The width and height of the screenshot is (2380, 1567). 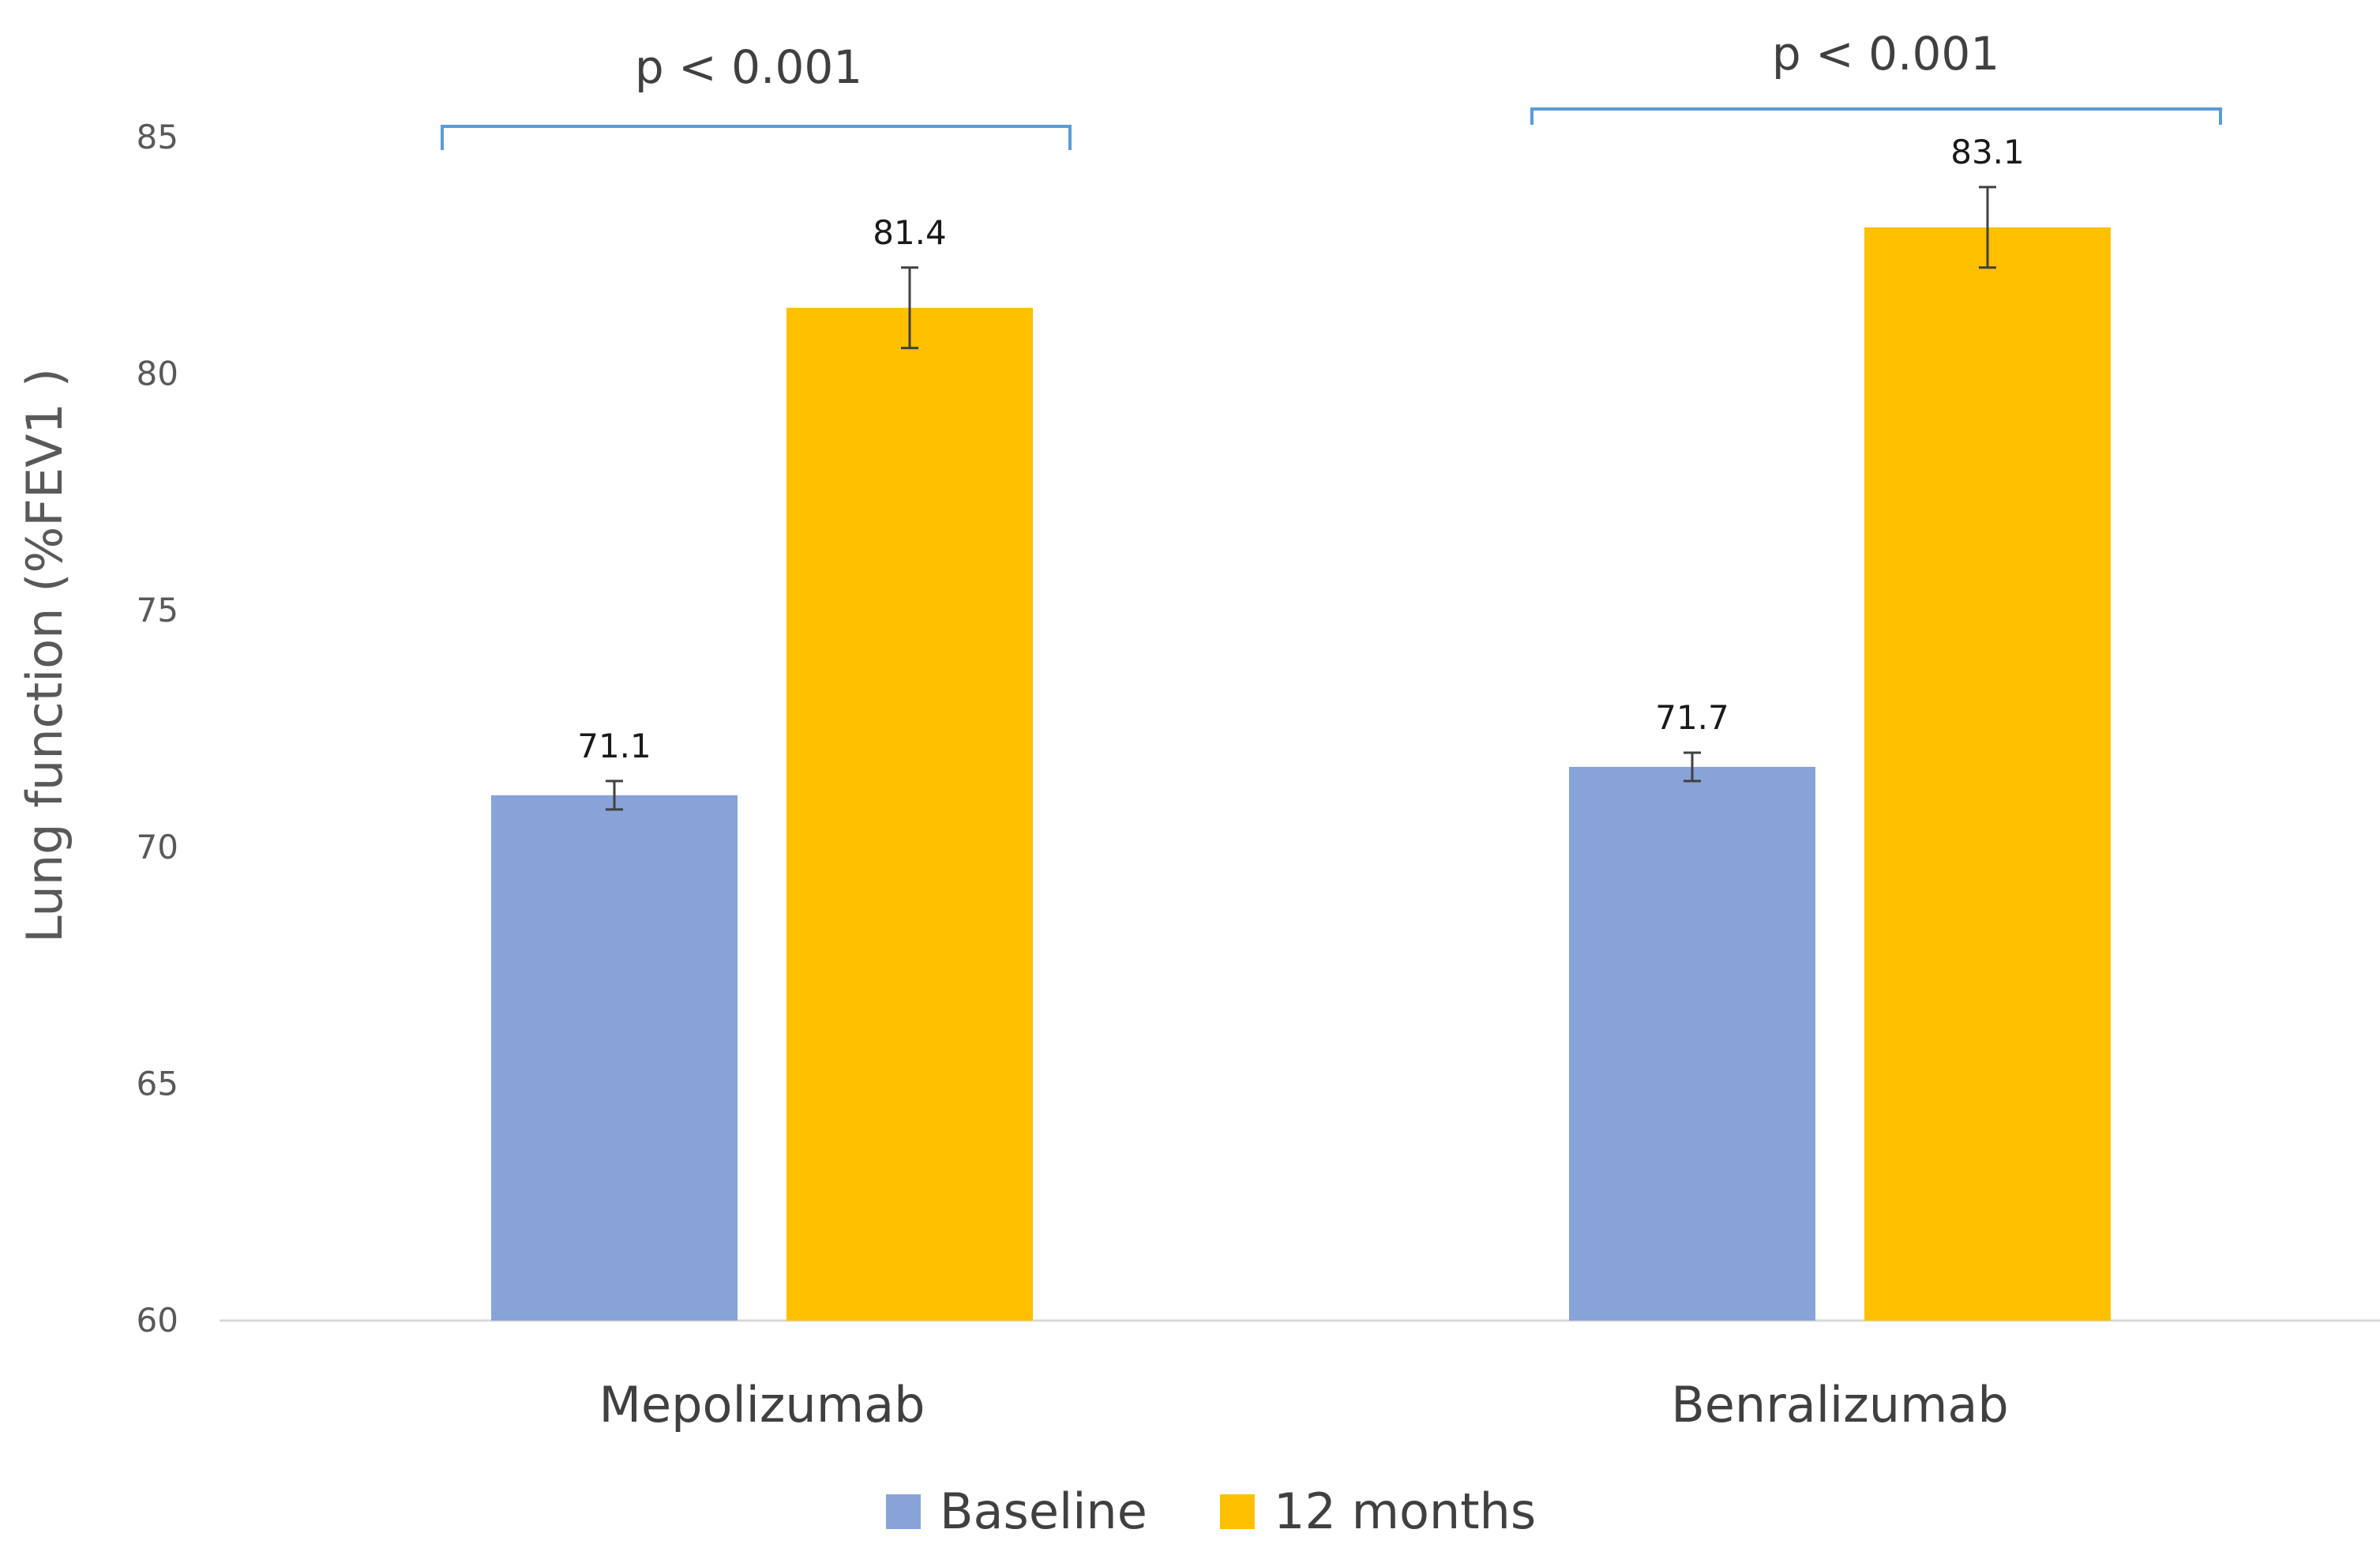 I want to click on data-label-mepolizumab-baseline: 71.1, so click(x=614, y=746).